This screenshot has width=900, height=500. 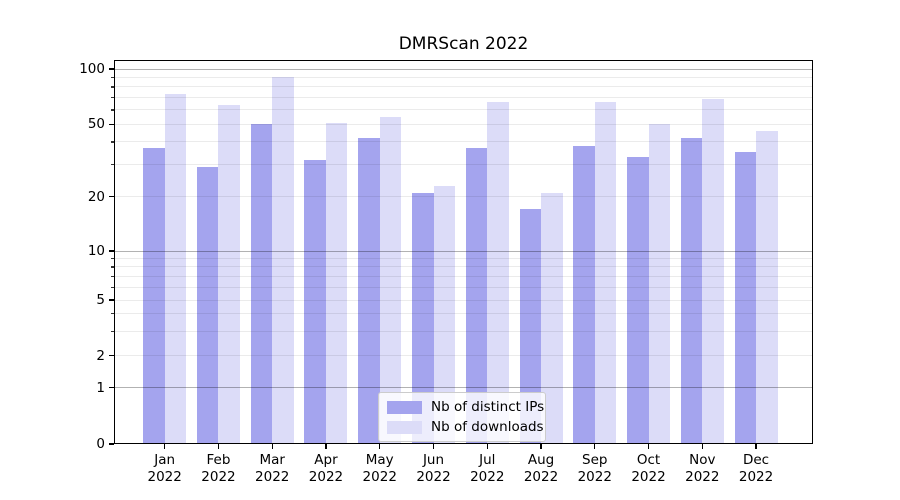 What do you see at coordinates (218, 468) in the screenshot?
I see `x-tick-label: Feb 2022` at bounding box center [218, 468].